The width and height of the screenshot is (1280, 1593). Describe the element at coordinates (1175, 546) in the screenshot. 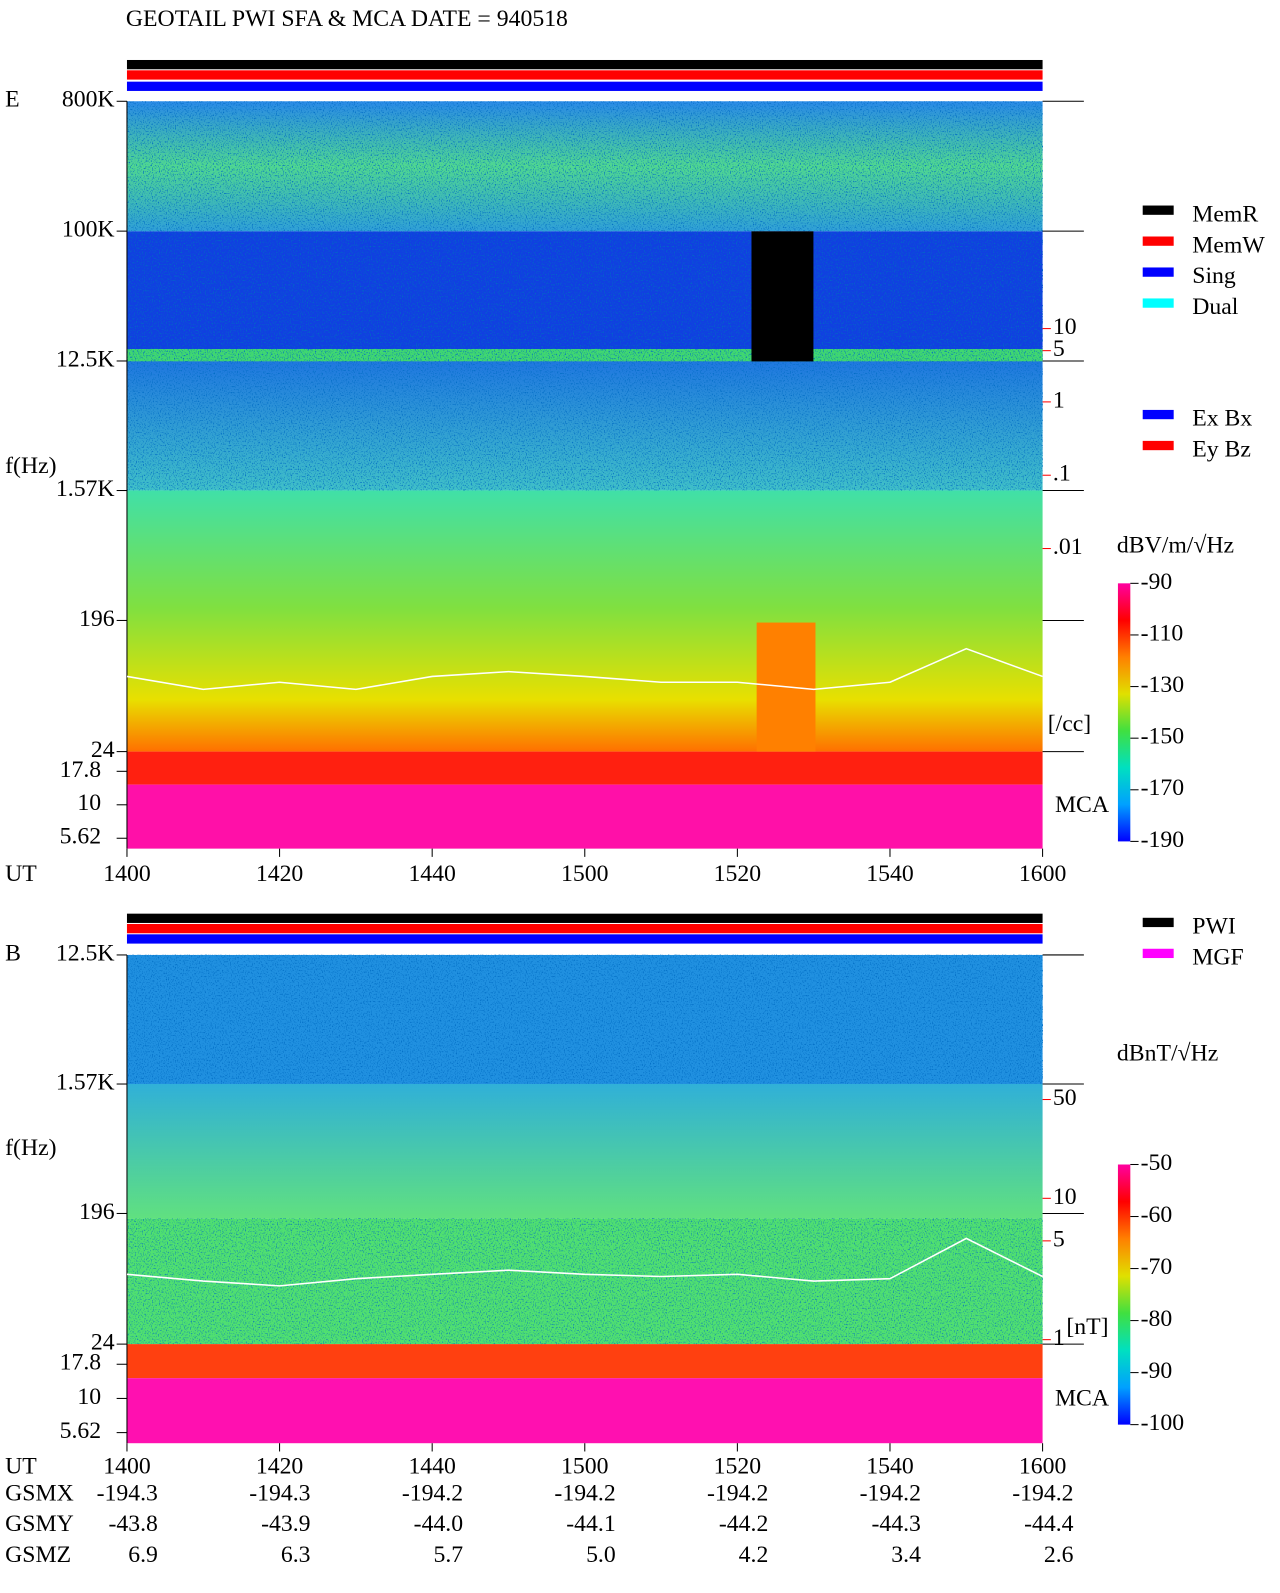

I see `colorbar-label: dBV/m/√Hz` at that location.